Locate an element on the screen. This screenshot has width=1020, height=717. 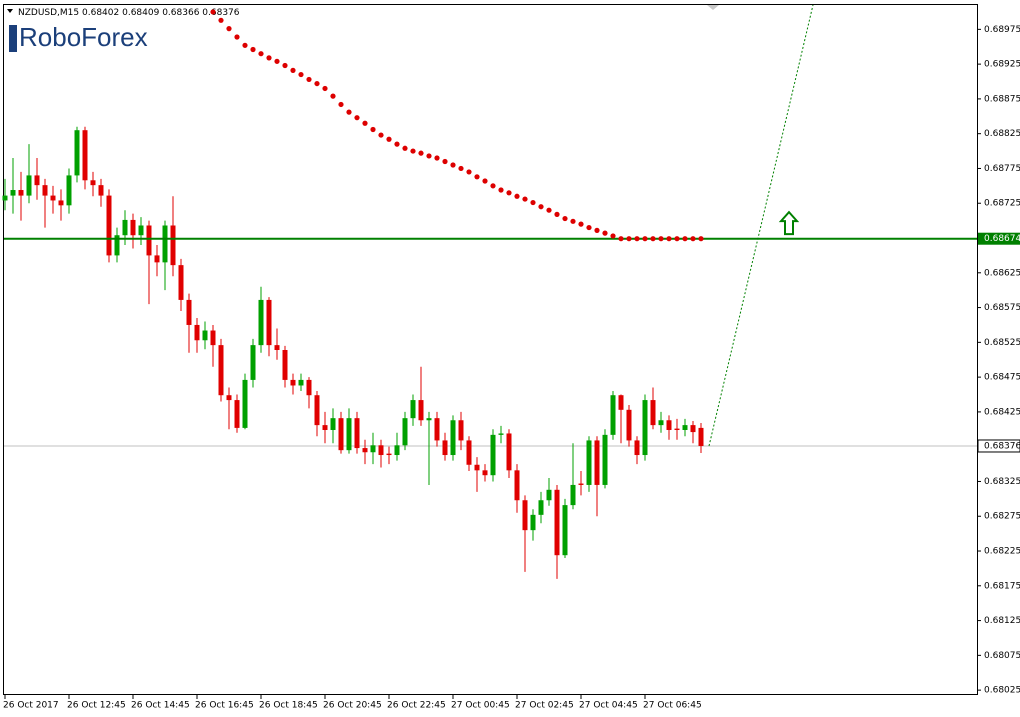
header-close: 0.68376 is located at coordinates (220, 13).